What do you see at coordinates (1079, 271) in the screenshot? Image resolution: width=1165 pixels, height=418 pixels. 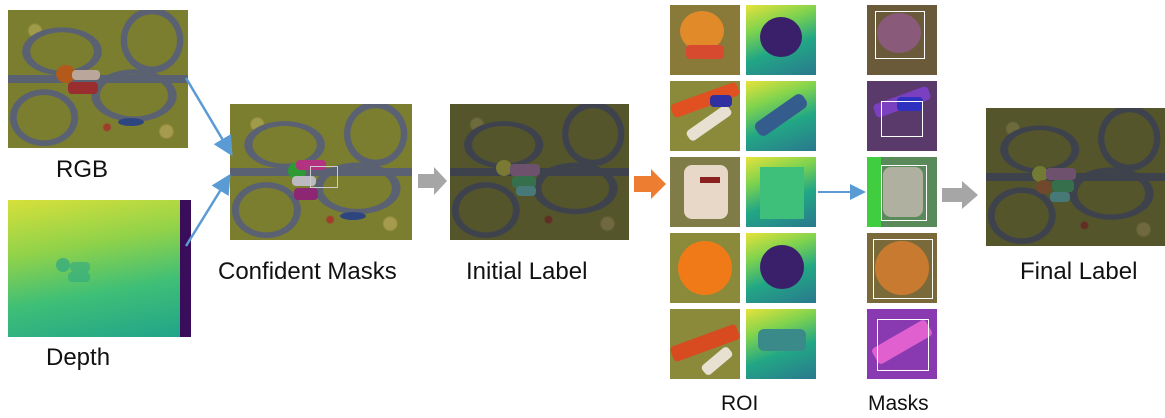 I see `final-label-caption: Final Label` at bounding box center [1079, 271].